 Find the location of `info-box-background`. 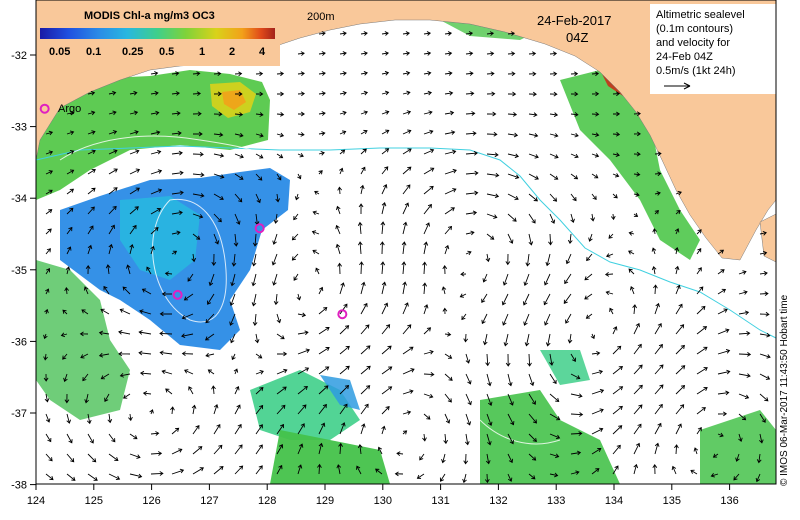

info-box-background is located at coordinates (713, 49).